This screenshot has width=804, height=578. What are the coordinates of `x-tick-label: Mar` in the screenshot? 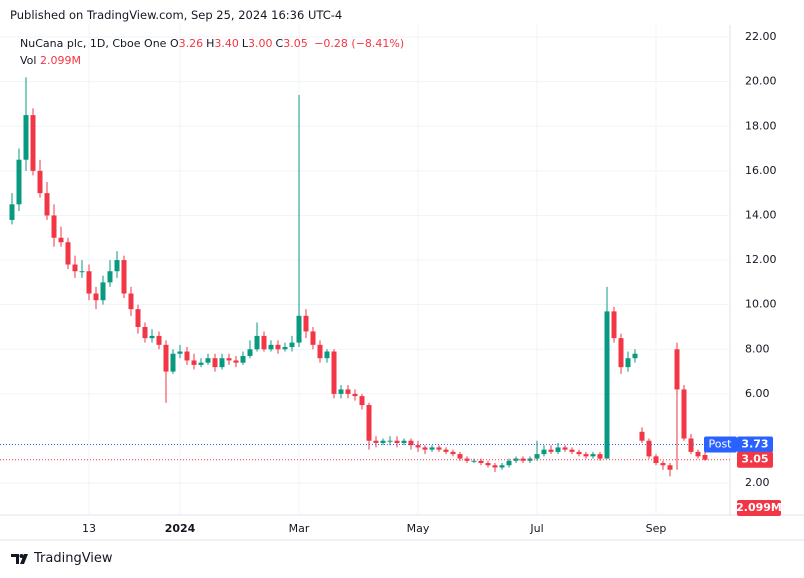 It's located at (299, 528).